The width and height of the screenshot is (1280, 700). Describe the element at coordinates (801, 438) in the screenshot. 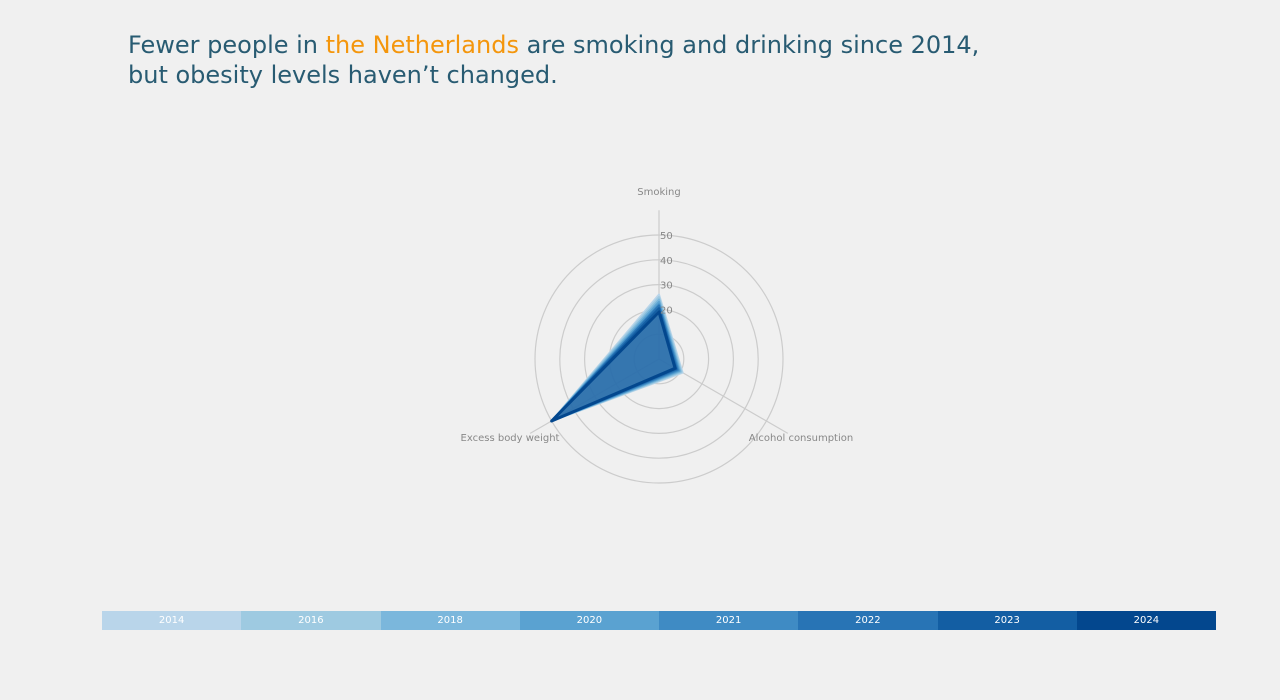

I see `axis-label: Alcohol consumption` at that location.